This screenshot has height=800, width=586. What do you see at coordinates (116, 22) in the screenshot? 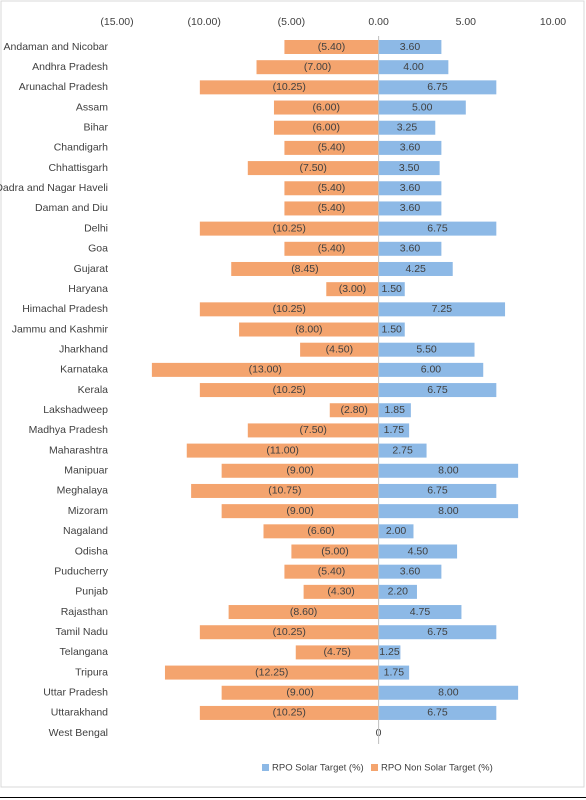
I see `x-tick-label: (15.00)` at bounding box center [116, 22].